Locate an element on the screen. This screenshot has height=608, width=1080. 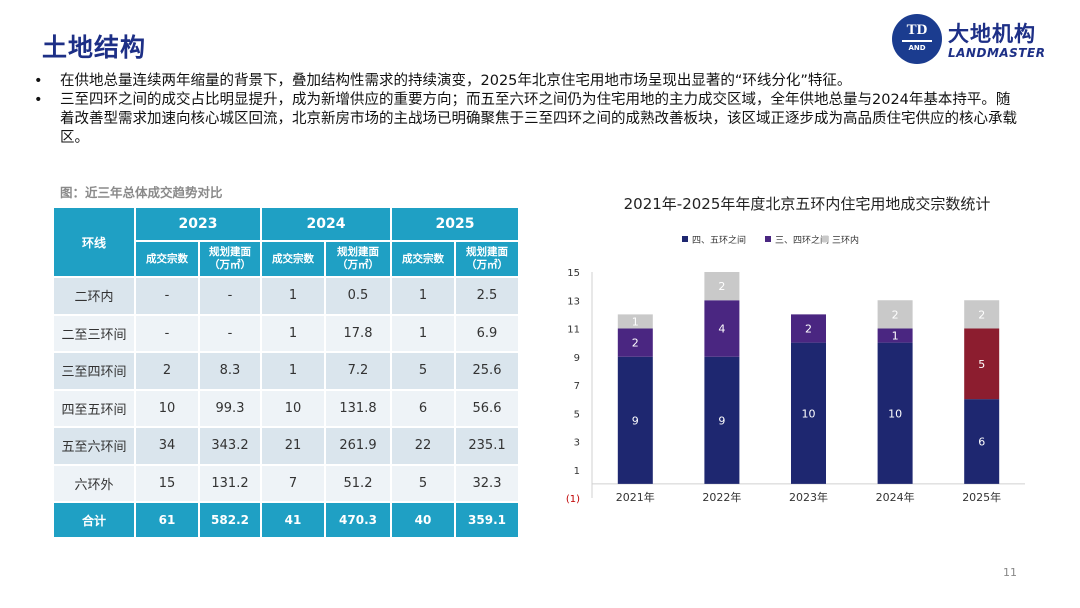
year-header: 2025 is located at coordinates (455, 224).